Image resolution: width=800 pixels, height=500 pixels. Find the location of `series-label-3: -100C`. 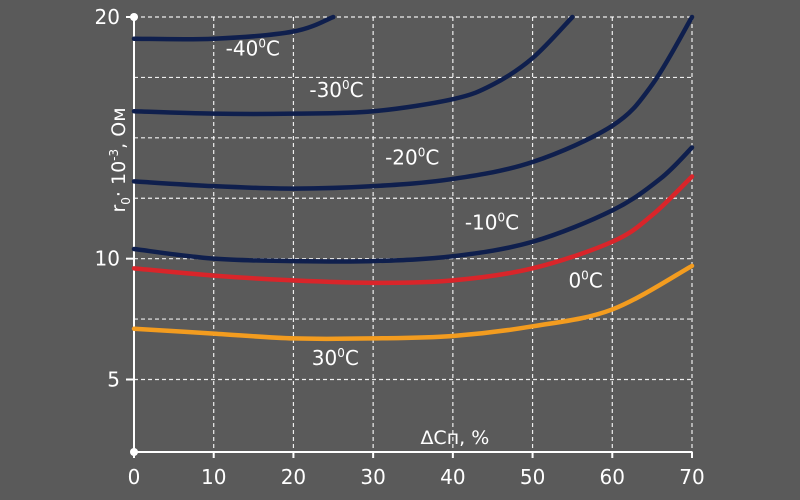

series-label-3: -100C is located at coordinates (492, 223).